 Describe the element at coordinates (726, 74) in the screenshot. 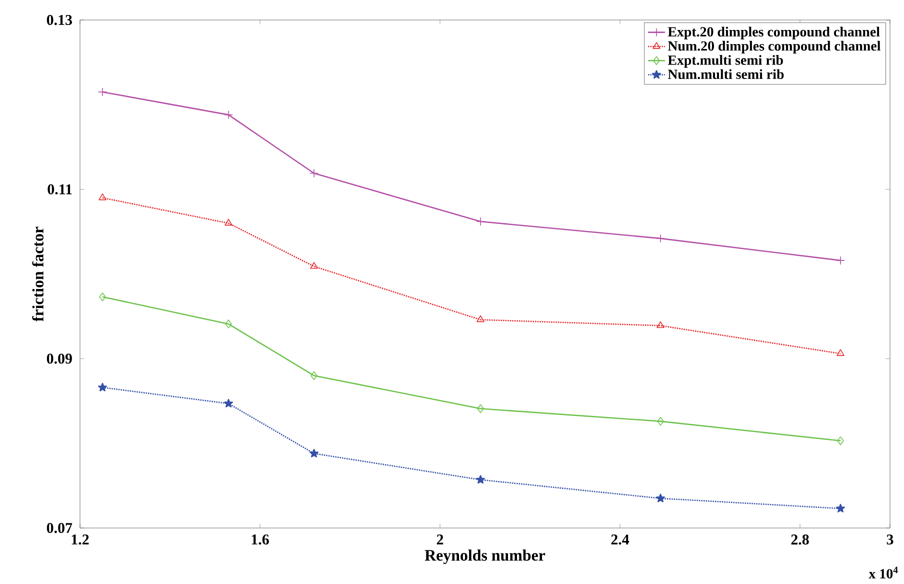

I see `legend-label: Num.multi semi rib` at that location.